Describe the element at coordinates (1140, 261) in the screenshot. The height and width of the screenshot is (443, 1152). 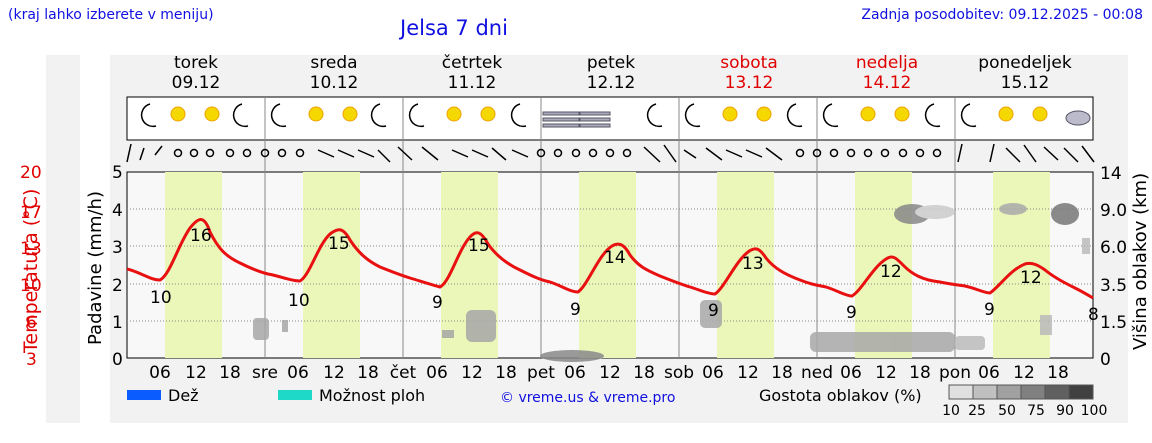
I see `cloud-height-axis-label: Višina oblakov (km)` at that location.